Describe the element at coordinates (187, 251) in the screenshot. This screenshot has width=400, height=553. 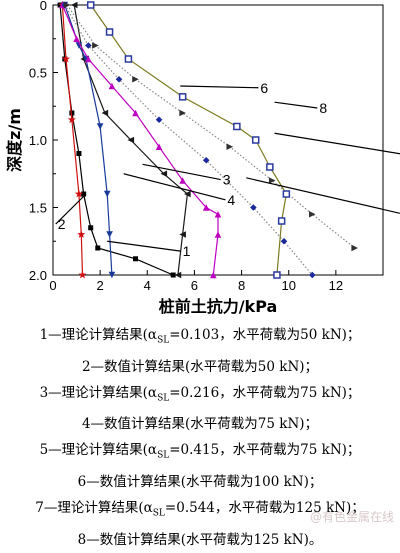
I see `annotation-label: 1` at that location.